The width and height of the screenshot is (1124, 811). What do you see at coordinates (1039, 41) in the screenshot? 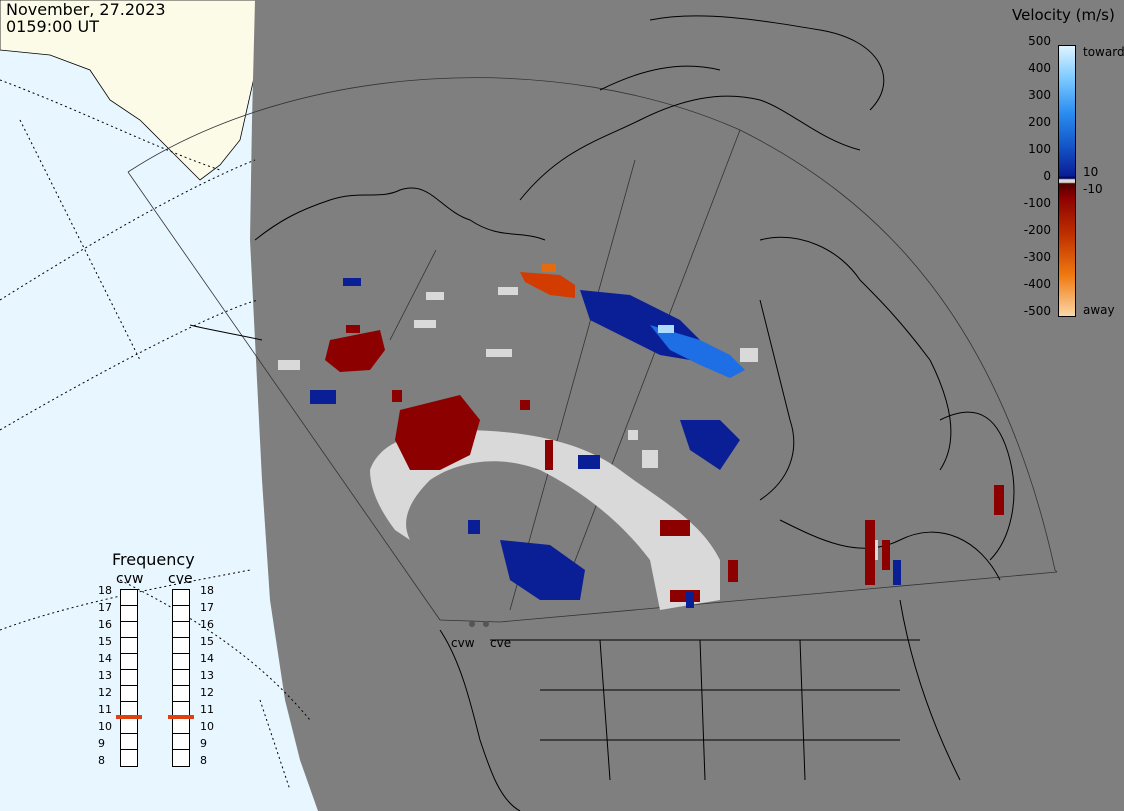
I see `velocity-tick: 500` at bounding box center [1039, 41].